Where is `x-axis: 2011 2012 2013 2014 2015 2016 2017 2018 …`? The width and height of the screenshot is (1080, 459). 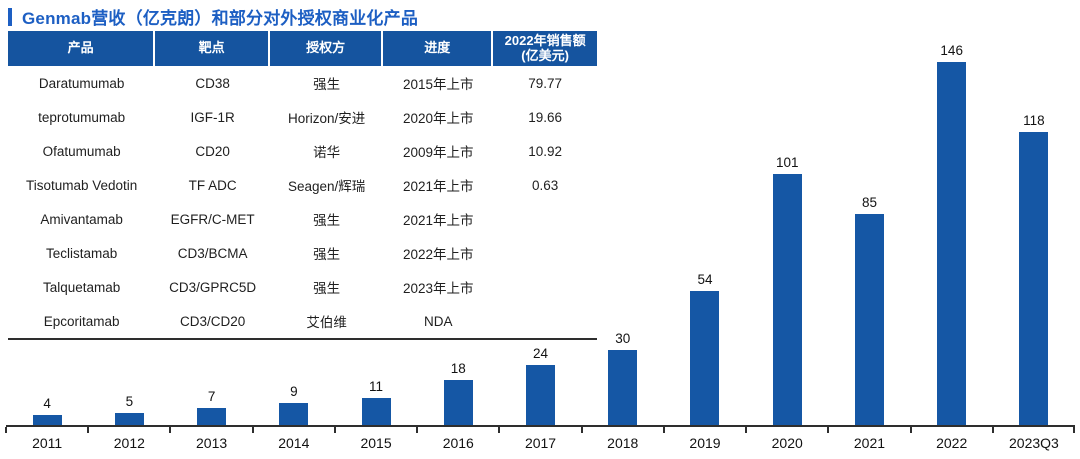 x-axis: 2011 2012 2013 2014 2015 2016 2017 2018 … is located at coordinates (539, 443).